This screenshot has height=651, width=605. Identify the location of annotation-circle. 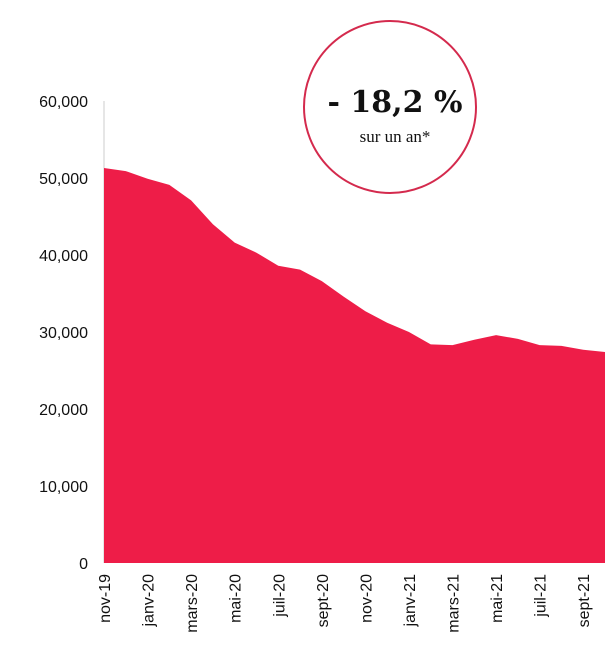
(390, 107).